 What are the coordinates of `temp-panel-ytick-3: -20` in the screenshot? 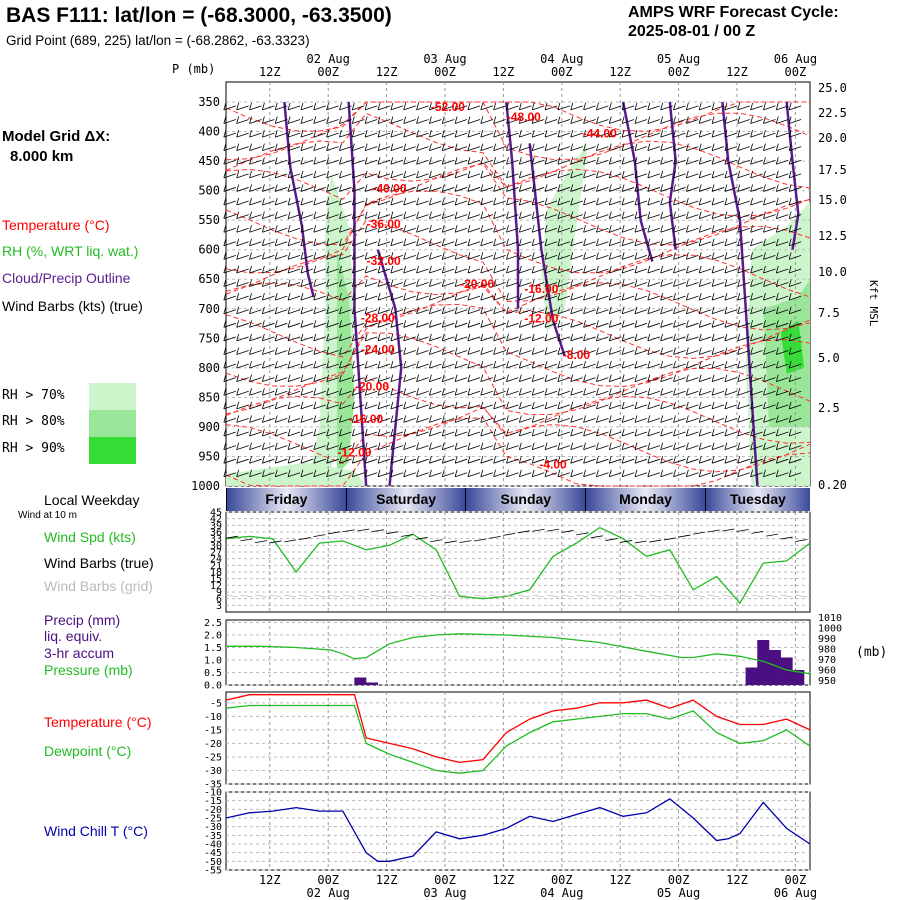 It's located at (213, 744).